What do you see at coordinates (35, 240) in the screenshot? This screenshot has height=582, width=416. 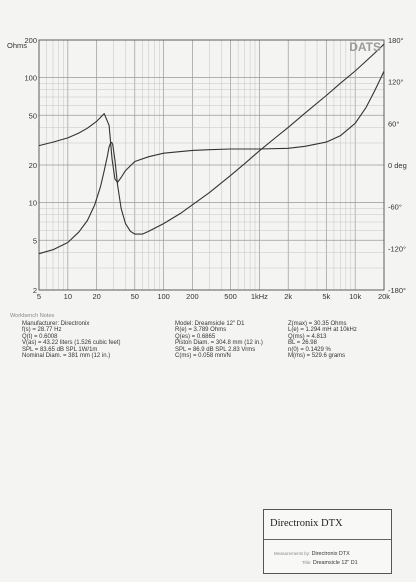 I see `y-left-tick-label: 5` at bounding box center [35, 240].